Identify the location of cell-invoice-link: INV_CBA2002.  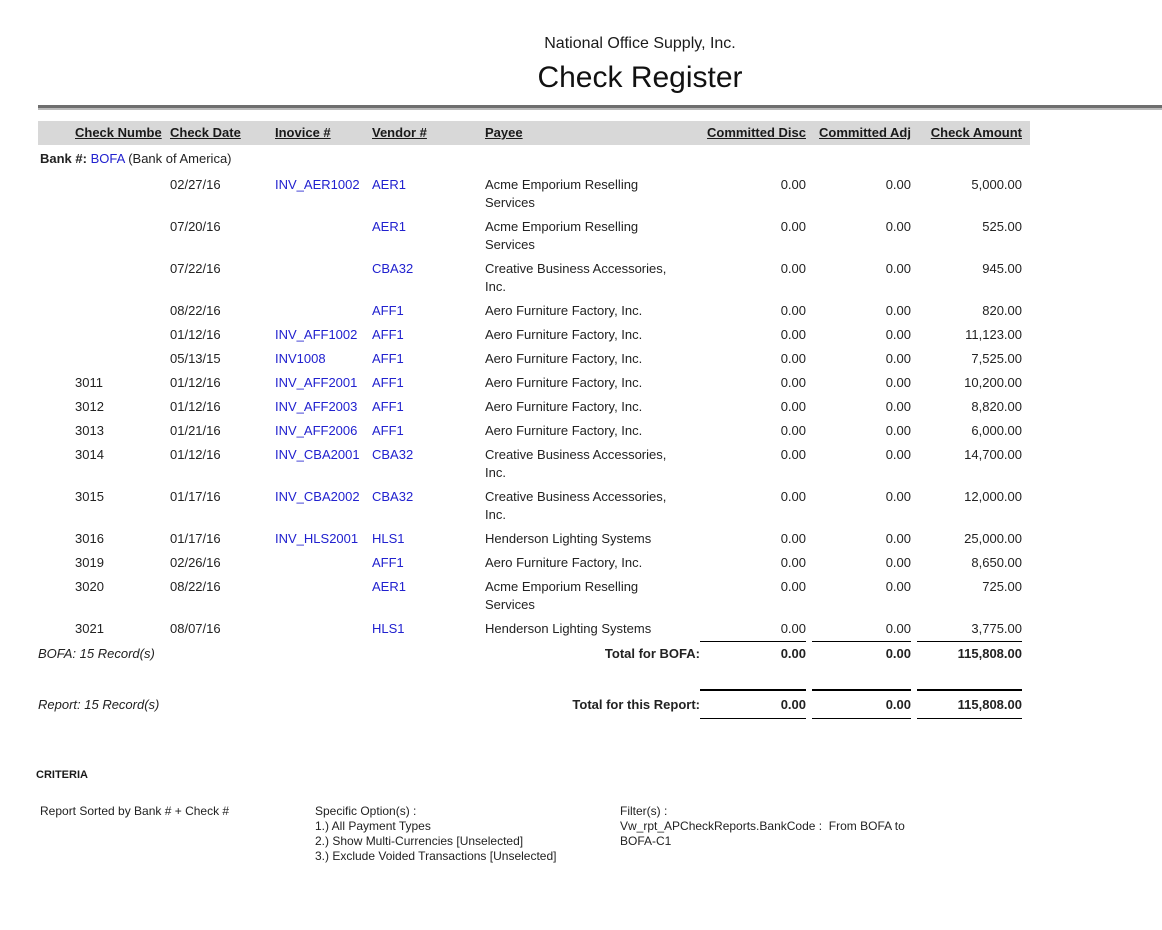
(317, 496).